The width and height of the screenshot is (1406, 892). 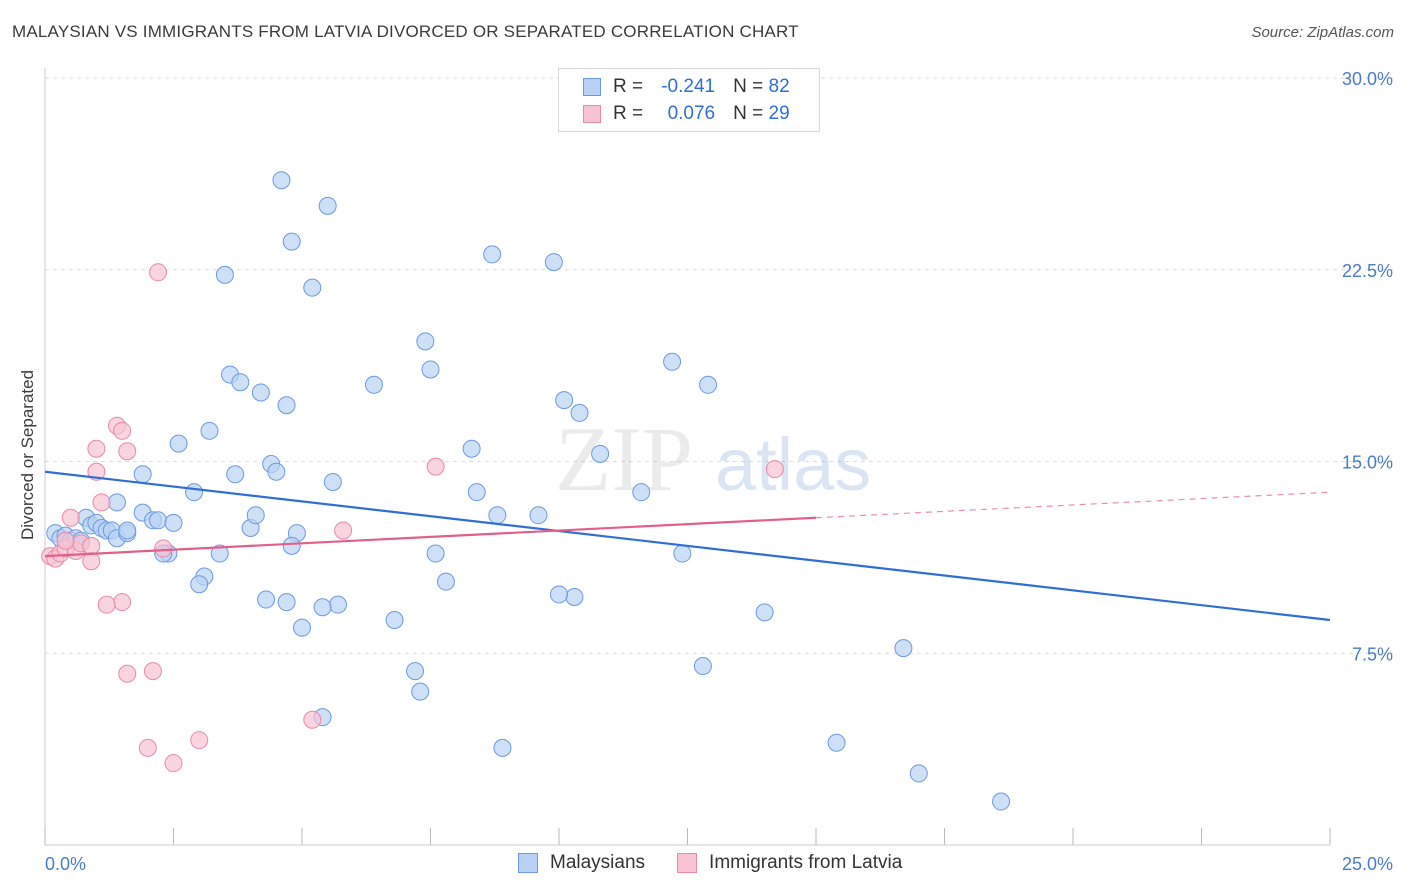 I want to click on legend-n-value: 29, so click(x=779, y=113).